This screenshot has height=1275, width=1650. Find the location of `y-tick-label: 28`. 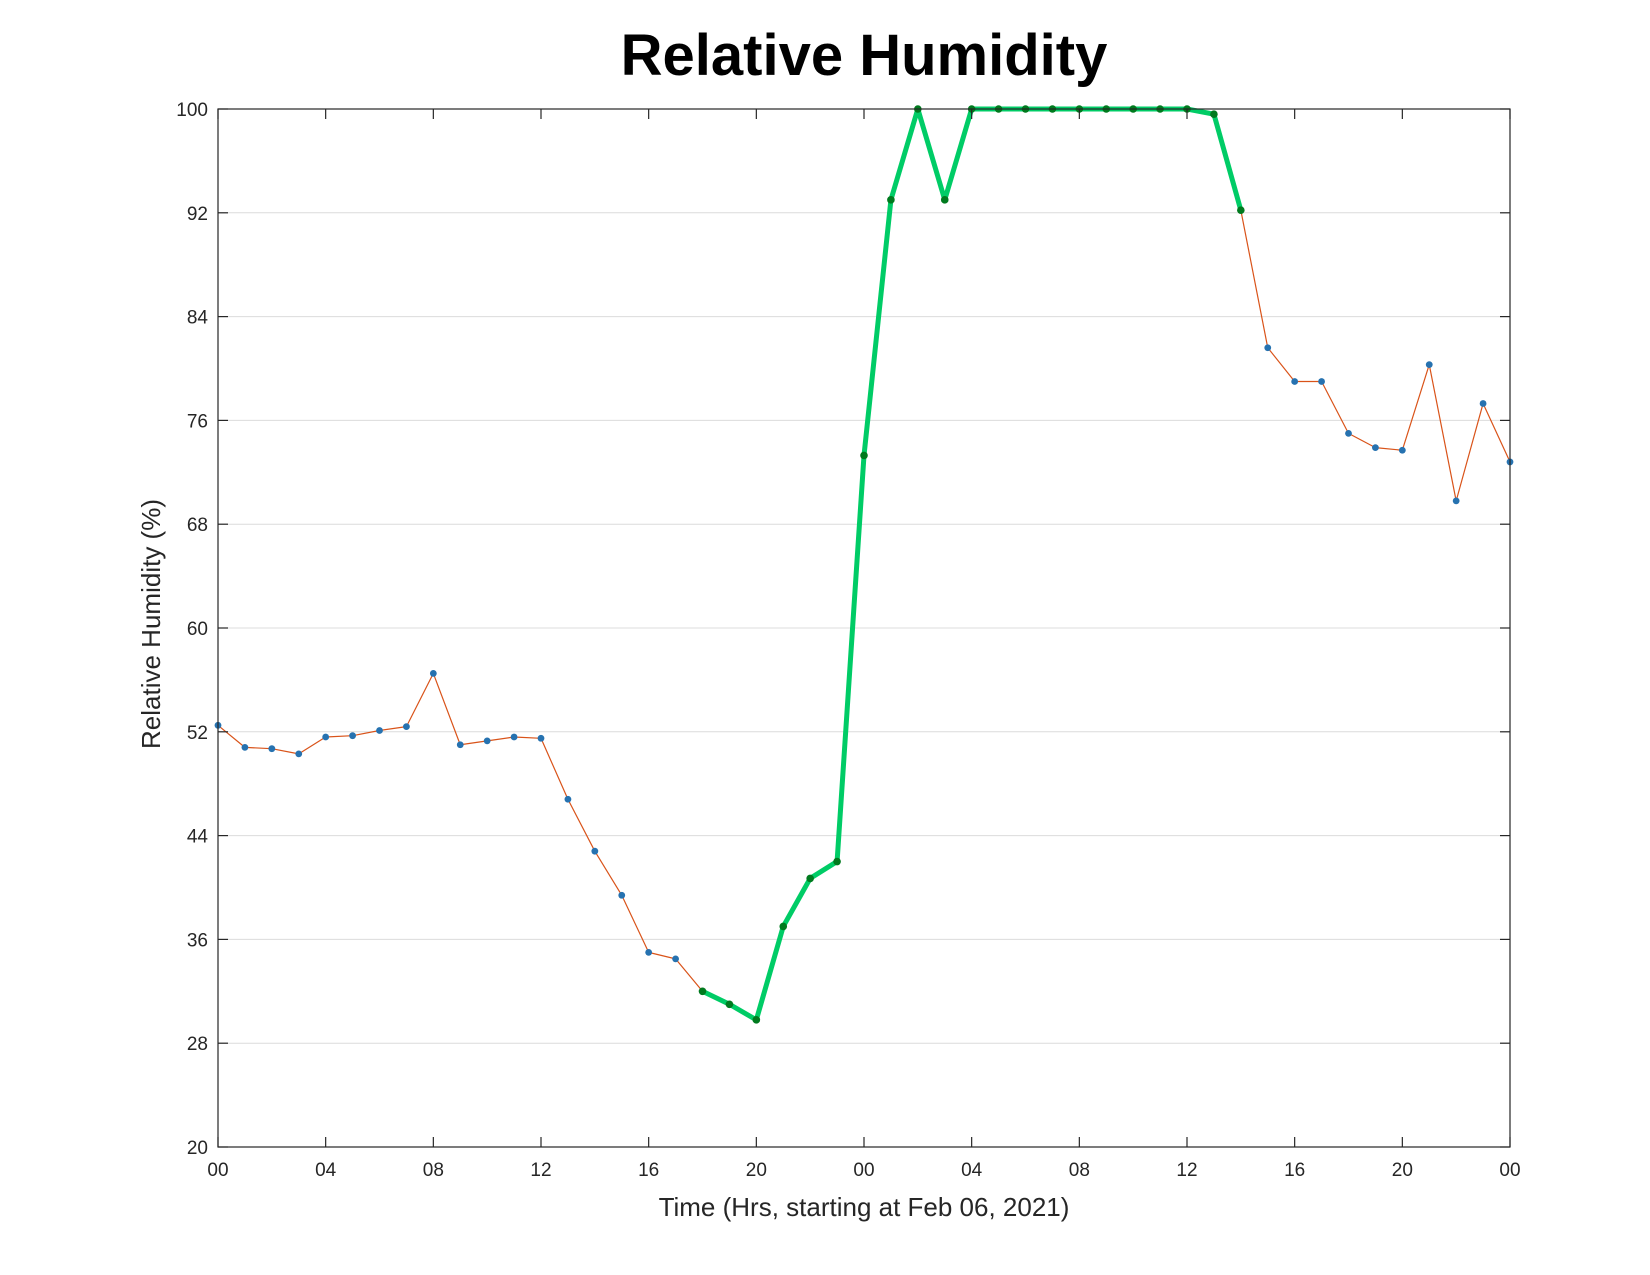

y-tick-label: 28 is located at coordinates (197, 1044).